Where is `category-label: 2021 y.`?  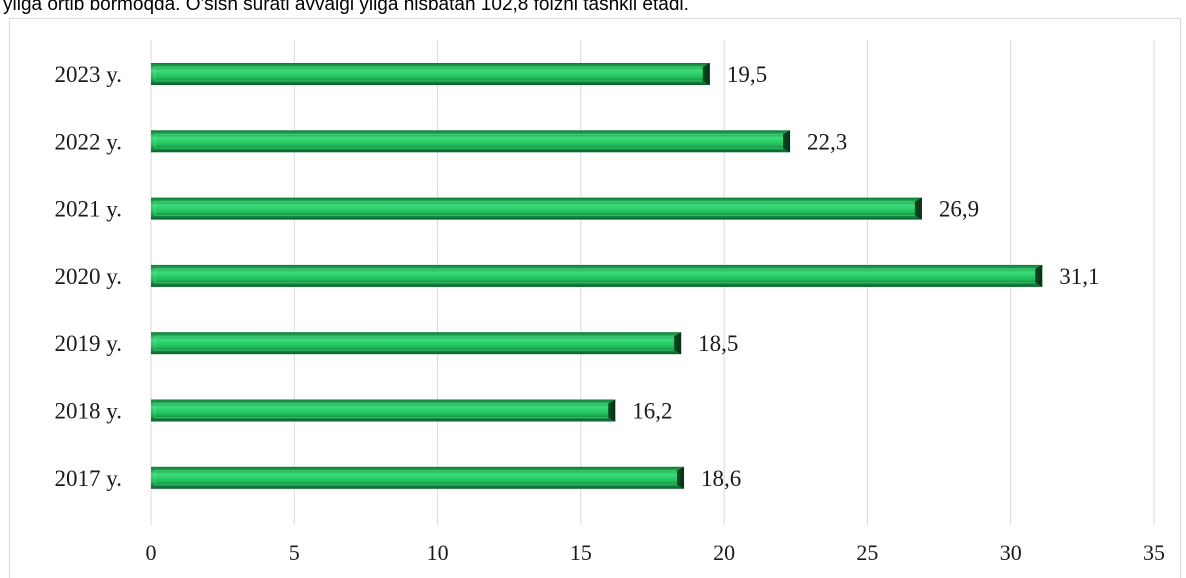 category-label: 2021 y. is located at coordinates (88, 209).